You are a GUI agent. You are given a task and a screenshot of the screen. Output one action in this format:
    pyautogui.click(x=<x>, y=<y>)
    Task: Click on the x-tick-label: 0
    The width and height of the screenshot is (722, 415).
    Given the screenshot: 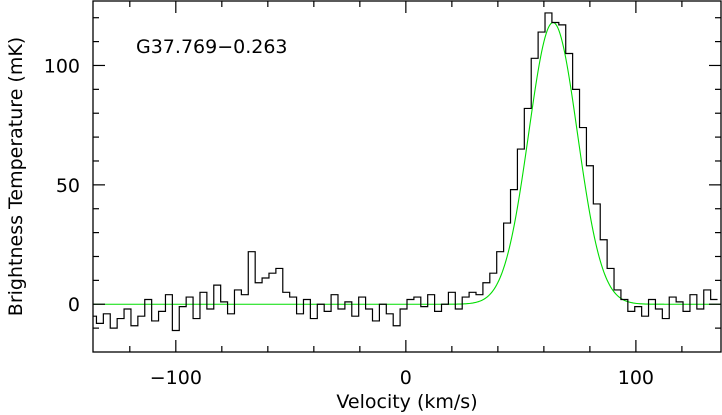 What is the action you would take?
    pyautogui.click(x=406, y=378)
    